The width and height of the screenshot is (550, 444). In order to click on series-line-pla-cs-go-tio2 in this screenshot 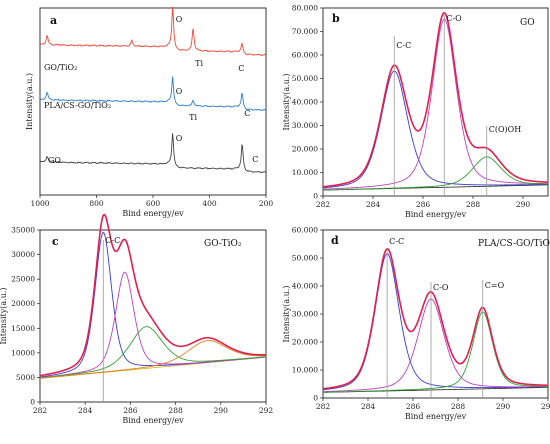, I will do `click(153, 94)`.